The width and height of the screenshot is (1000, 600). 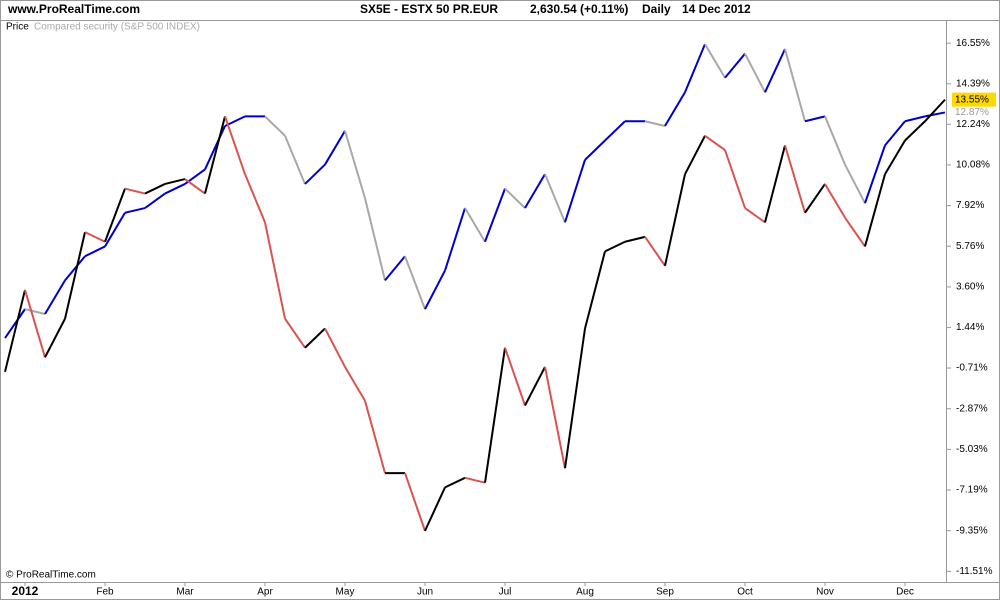 I want to click on end-value-label: 13.55%, so click(x=972, y=99).